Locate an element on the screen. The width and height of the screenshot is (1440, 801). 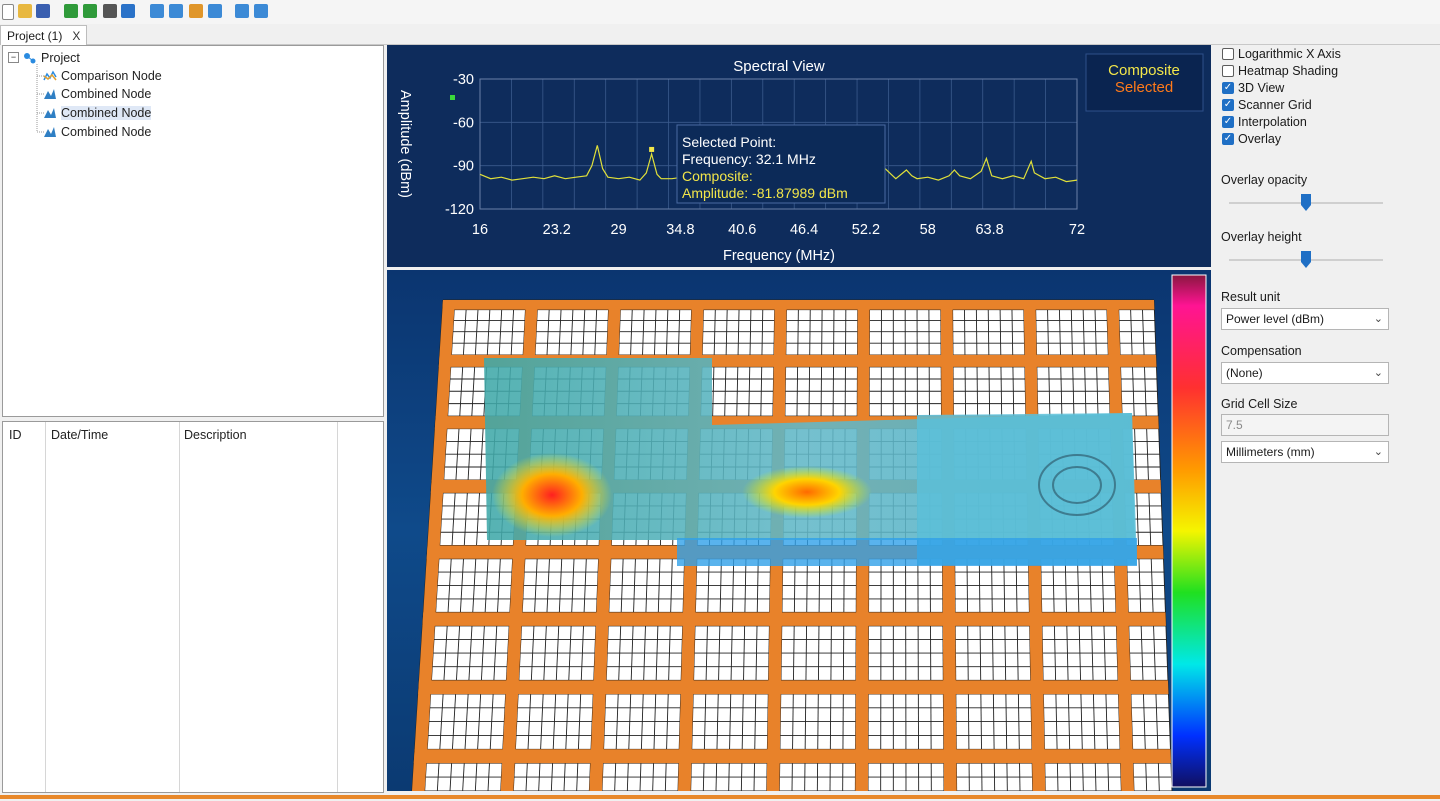
plot-area is located at coordinates (778, 144).